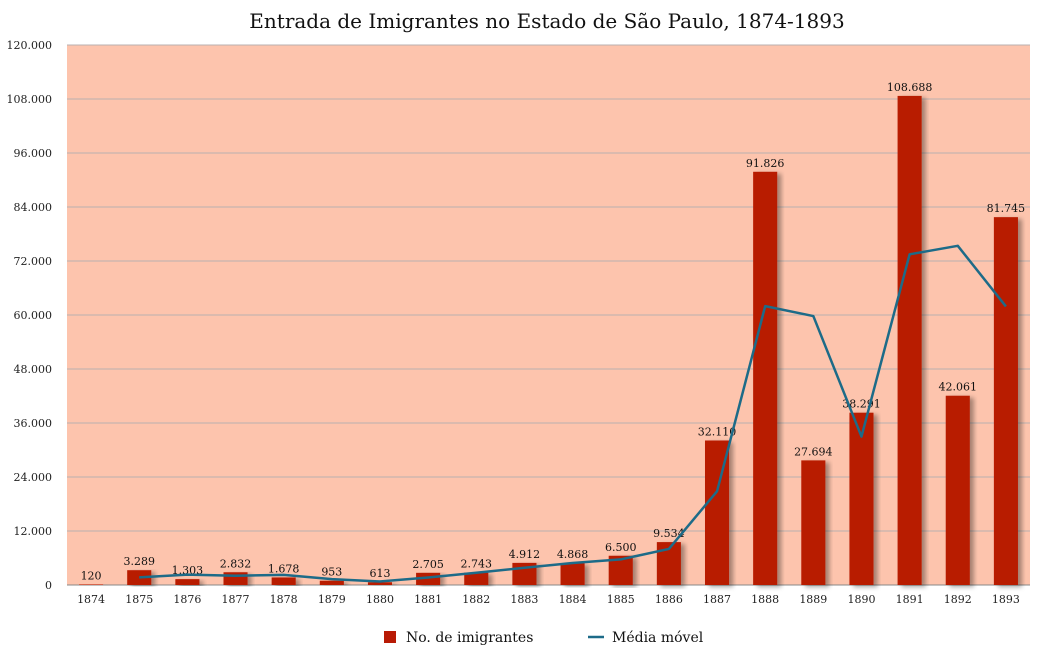 This screenshot has width=1064, height=652. What do you see at coordinates (33, 261) in the screenshot?
I see `y-tick-label: 72.000` at bounding box center [33, 261].